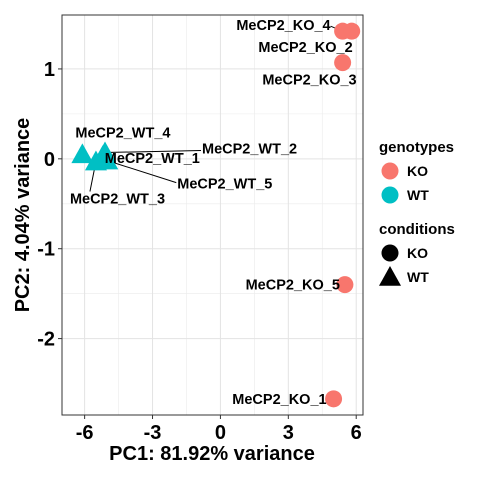 This screenshot has width=480, height=480. Describe the element at coordinates (49, 160) in the screenshot. I see `y-tick-label: 0` at that location.